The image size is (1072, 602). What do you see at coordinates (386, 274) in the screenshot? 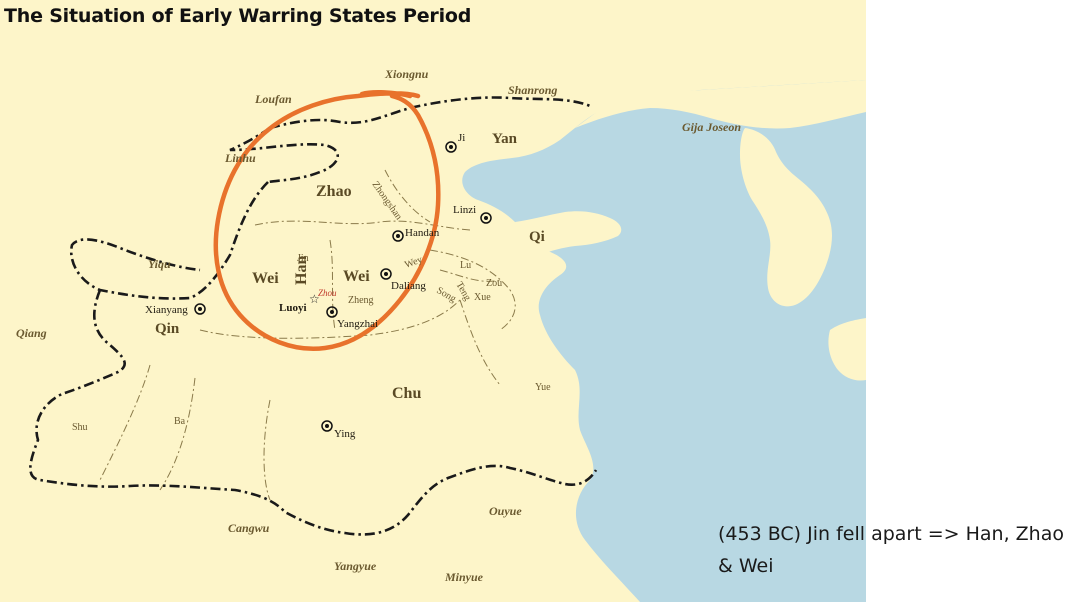
I see `city-daliang-marker` at bounding box center [386, 274].